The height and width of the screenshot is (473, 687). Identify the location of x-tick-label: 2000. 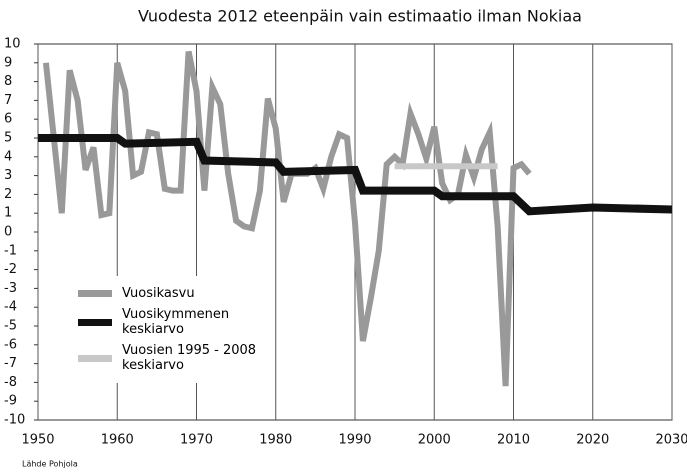
(434, 440).